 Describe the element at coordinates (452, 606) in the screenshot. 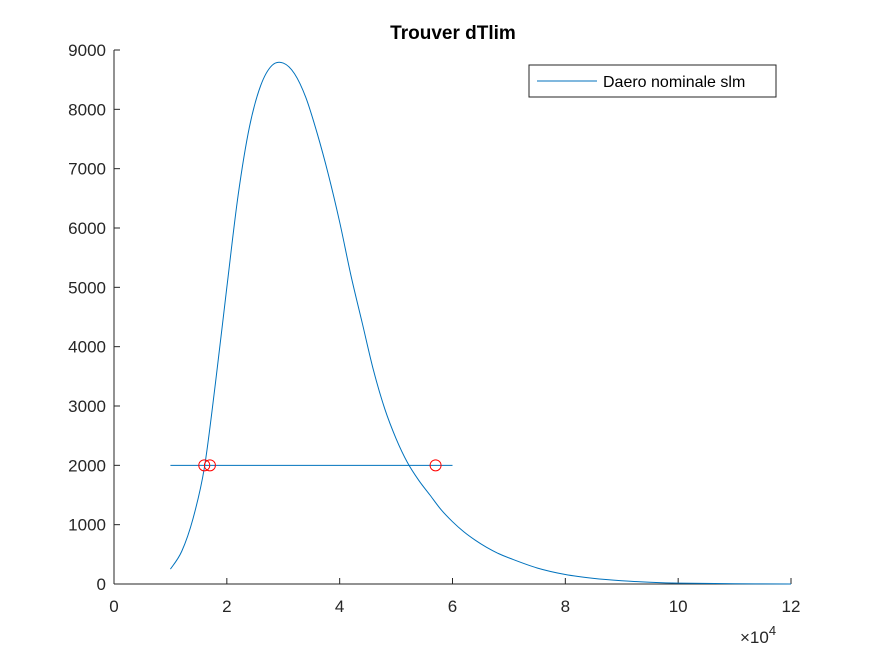

I see `x-tick-label: 6` at that location.